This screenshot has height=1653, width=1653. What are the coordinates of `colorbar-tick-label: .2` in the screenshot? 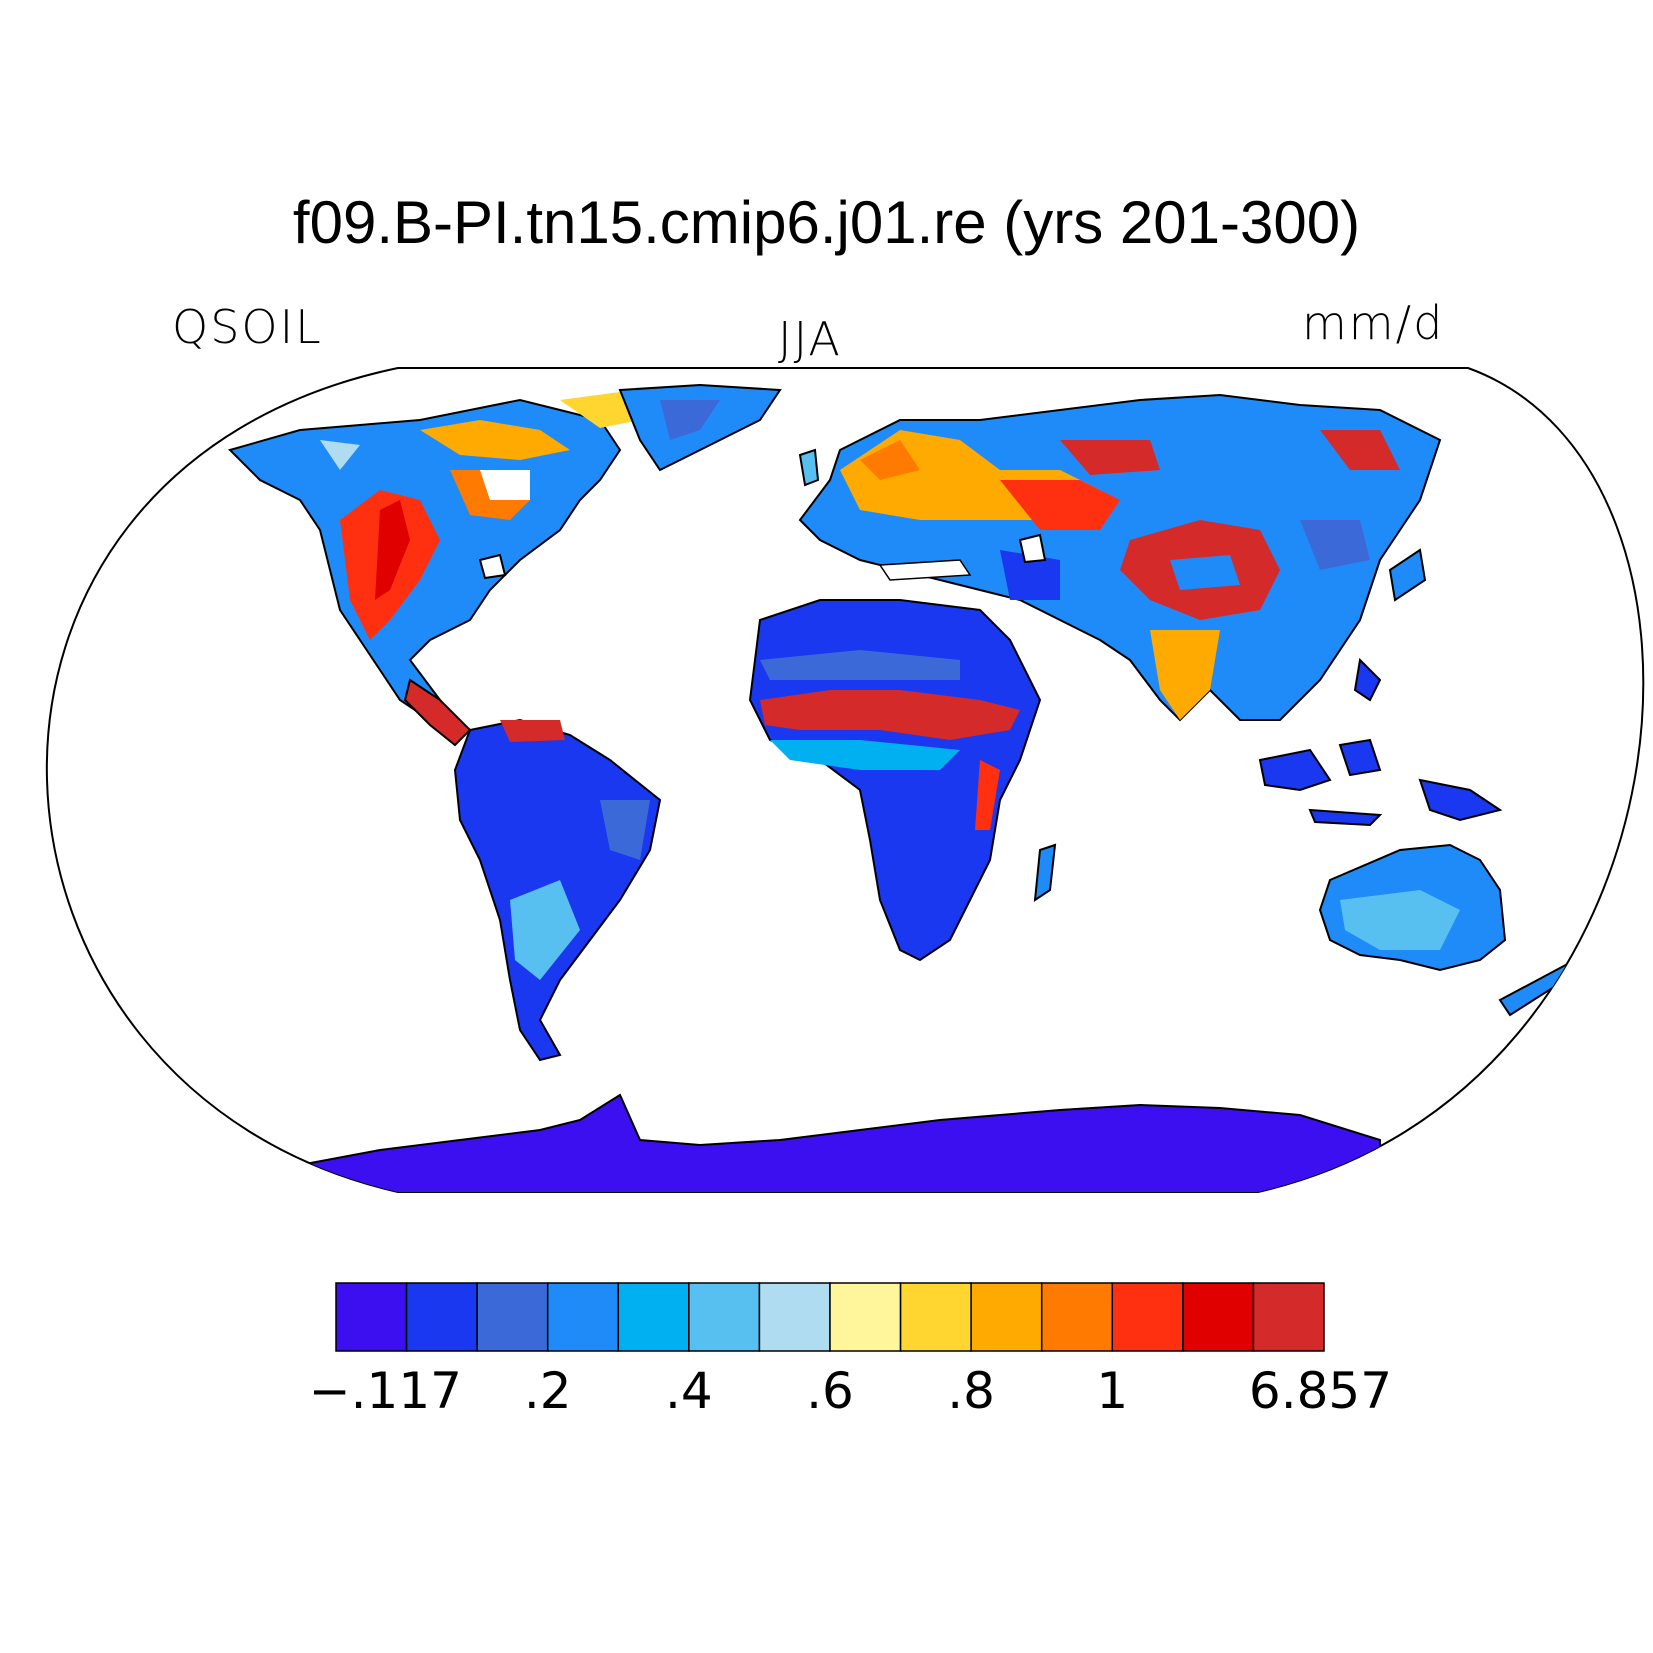 It's located at (547, 1391).